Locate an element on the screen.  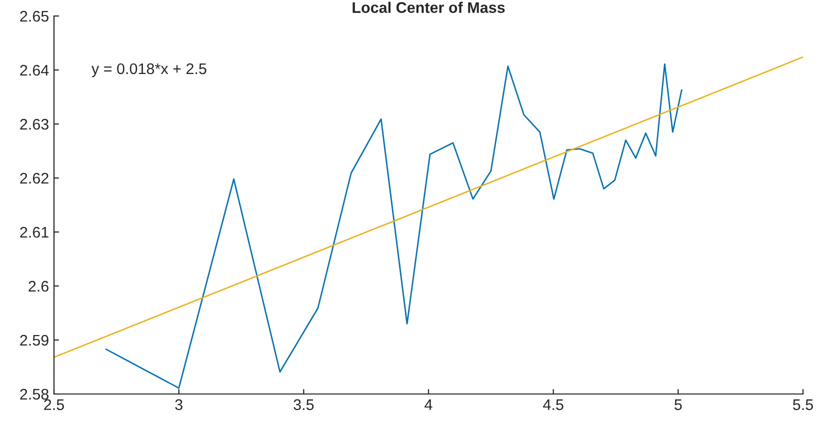
y-tick-label: 2.59 is located at coordinates (34, 340).